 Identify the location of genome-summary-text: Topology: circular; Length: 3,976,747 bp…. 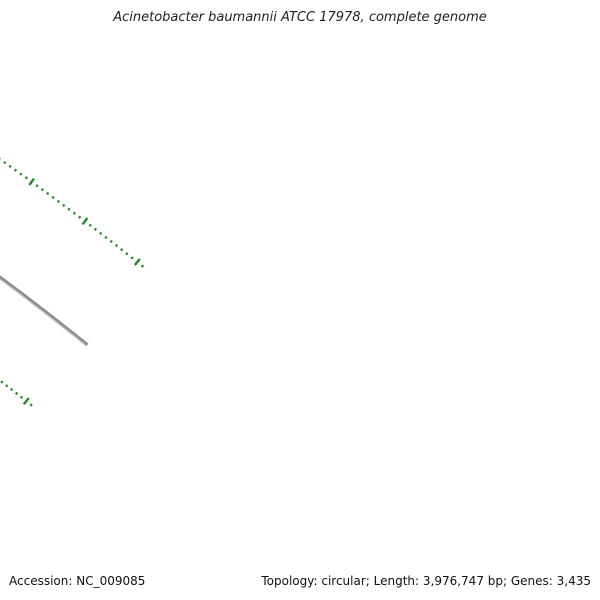
(426, 581).